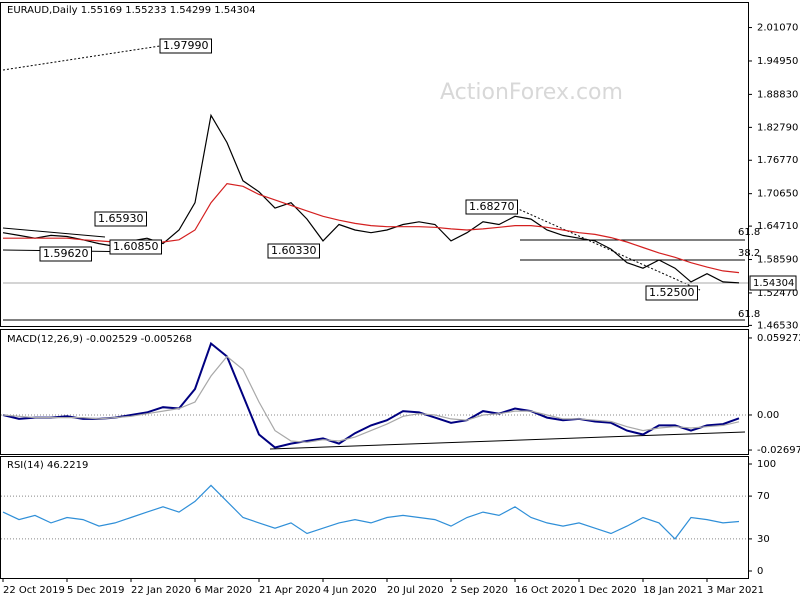  Describe the element at coordinates (99, 339) in the screenshot. I see `macd-title: MACD(12,26,9) -0.002529 -0.005268` at that location.